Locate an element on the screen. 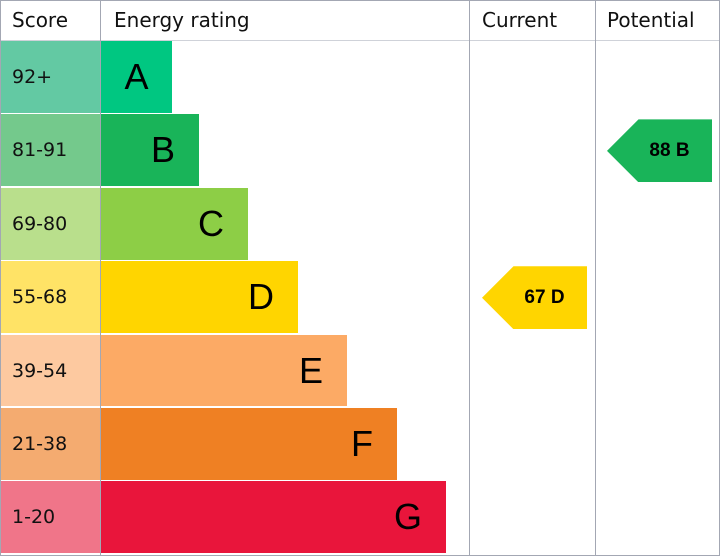 The image size is (720, 556). score-range-e: 39-54 is located at coordinates (50, 370).